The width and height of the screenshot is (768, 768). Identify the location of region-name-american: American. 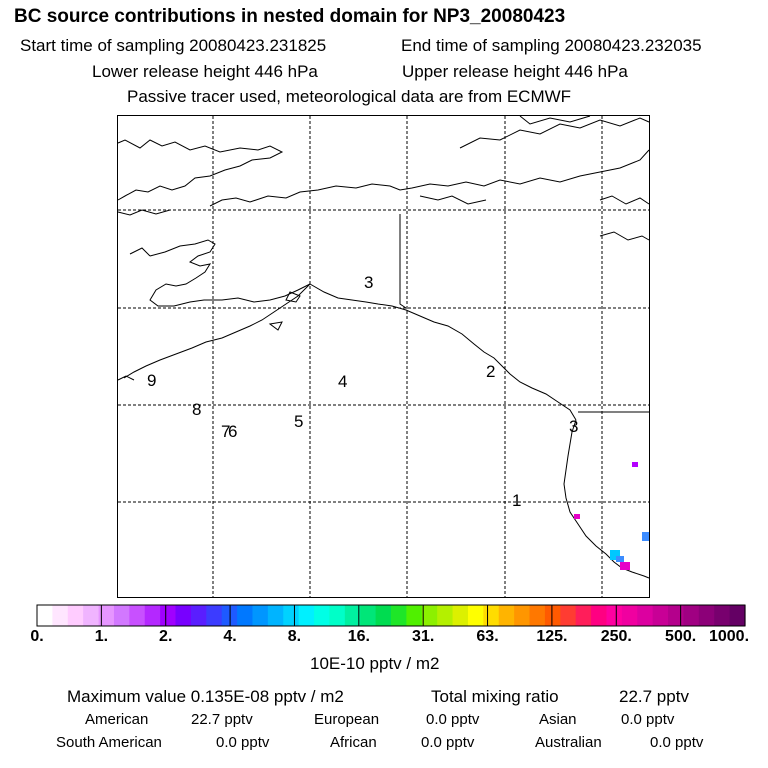
(117, 719).